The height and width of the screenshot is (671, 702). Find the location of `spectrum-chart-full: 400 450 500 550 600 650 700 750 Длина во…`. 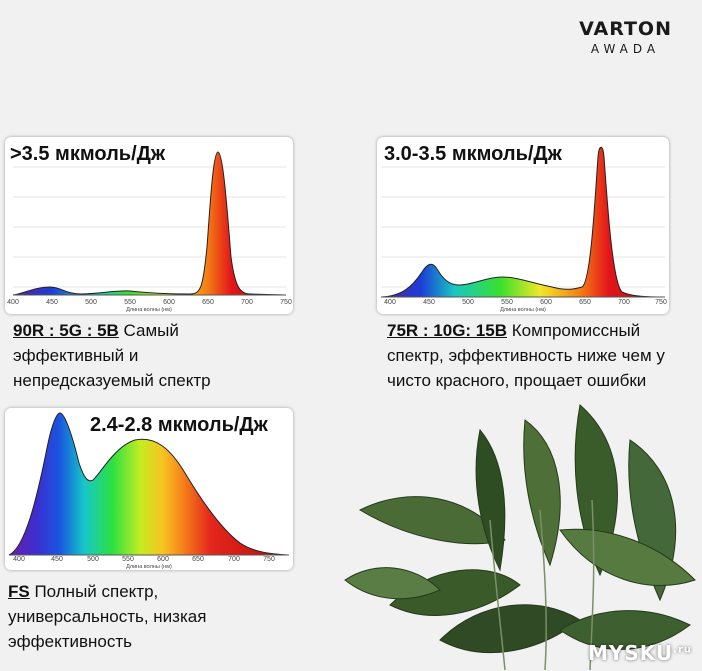

spectrum-chart-full: 400 450 500 550 600 650 700 750 Длина во… is located at coordinates (149, 491).